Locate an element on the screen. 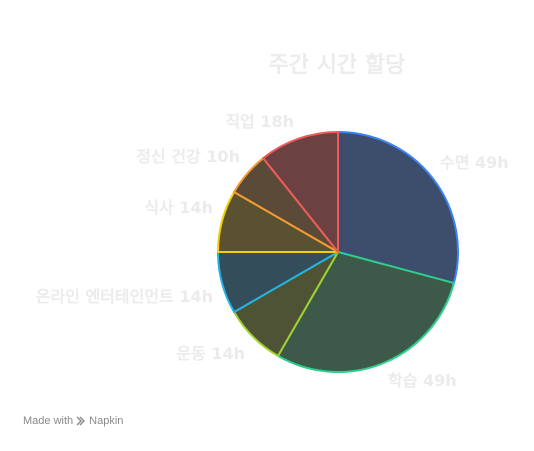  pie-slice-label-0: 수면 49h is located at coordinates (474, 162).